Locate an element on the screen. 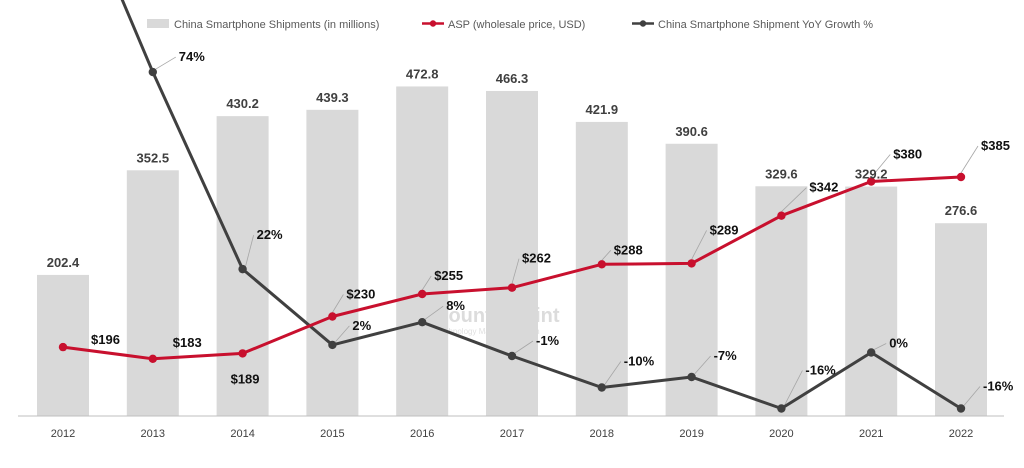 Image resolution: width=1024 pixels, height=468 pixels. bar-label-2014: 430.2 is located at coordinates (242, 103).